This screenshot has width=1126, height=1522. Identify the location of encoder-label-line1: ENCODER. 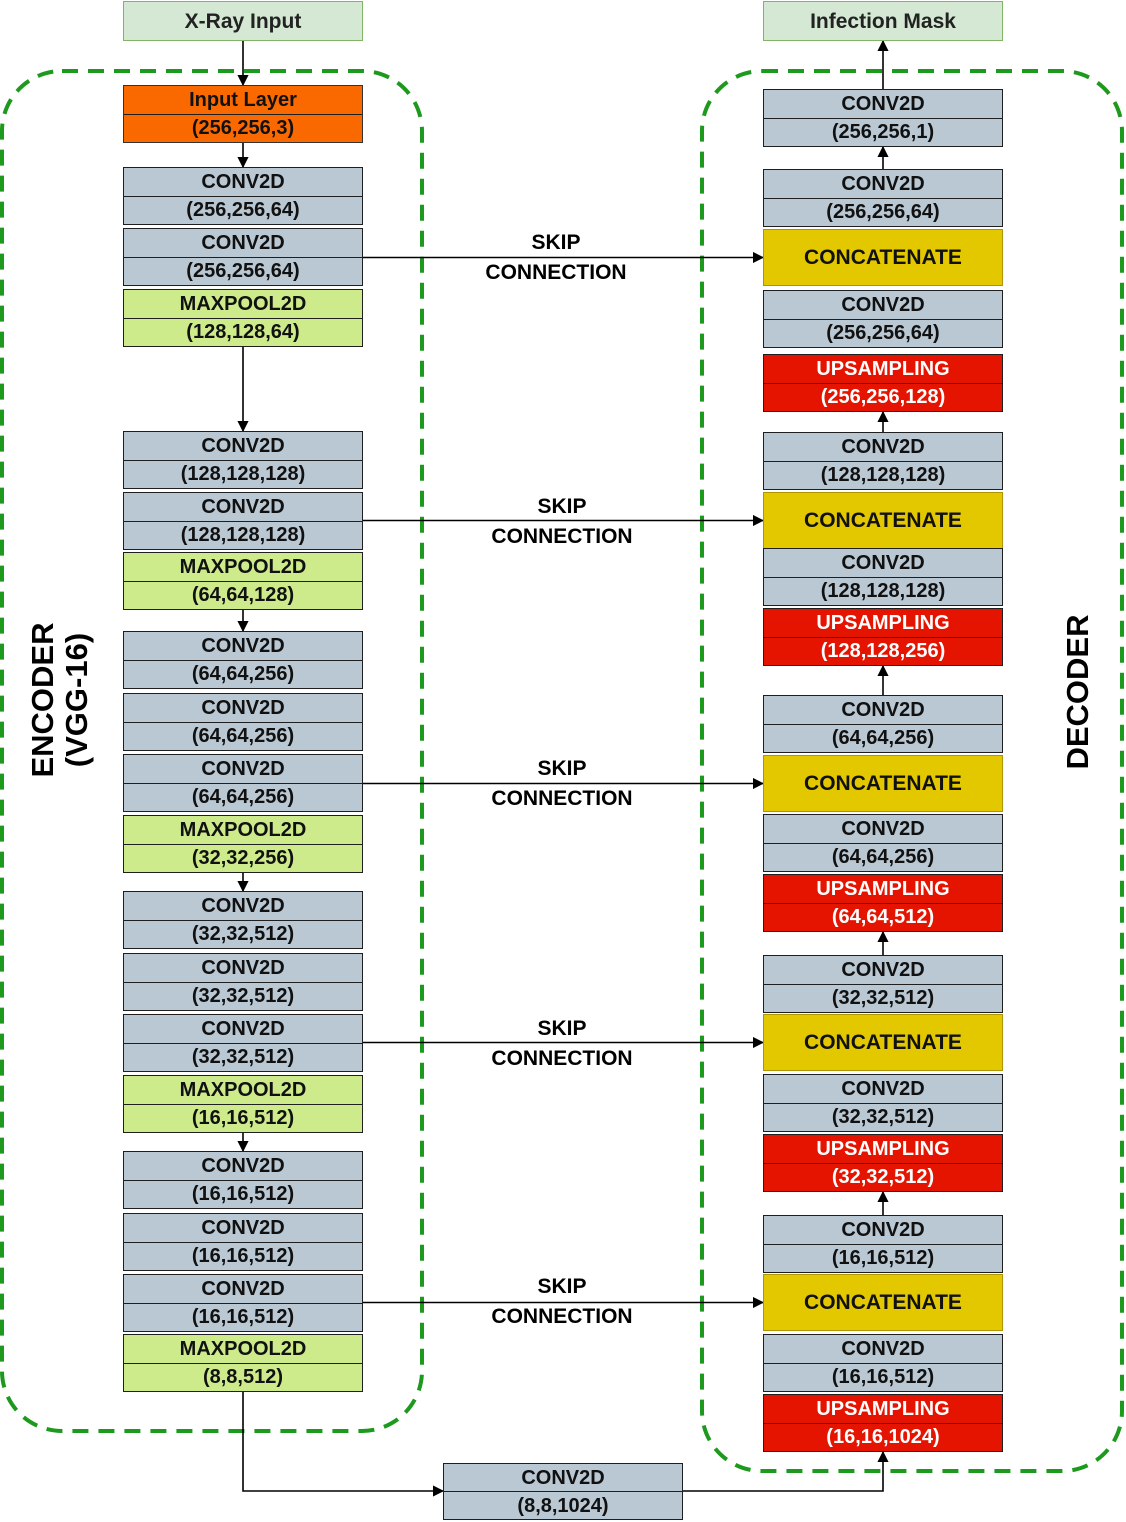
(42, 700).